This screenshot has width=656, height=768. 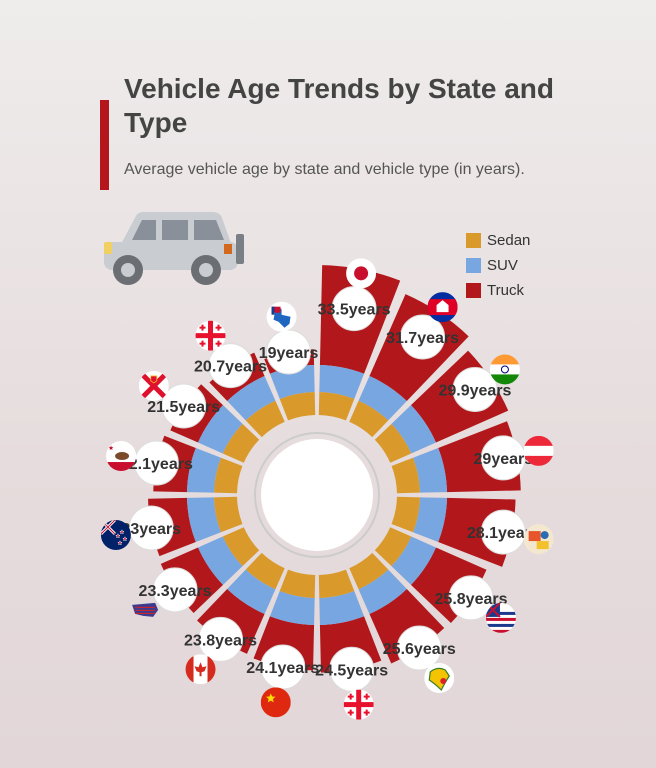 I want to click on center-hole, so click(x=317, y=495).